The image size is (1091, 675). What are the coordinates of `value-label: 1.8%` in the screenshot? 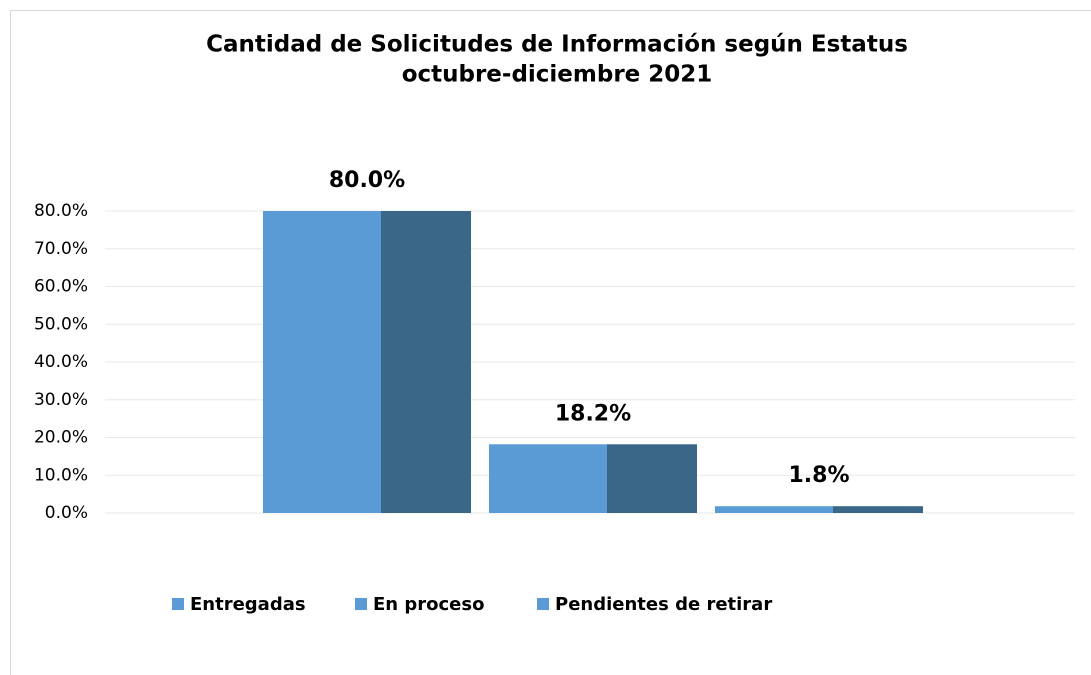 It's located at (818, 475).